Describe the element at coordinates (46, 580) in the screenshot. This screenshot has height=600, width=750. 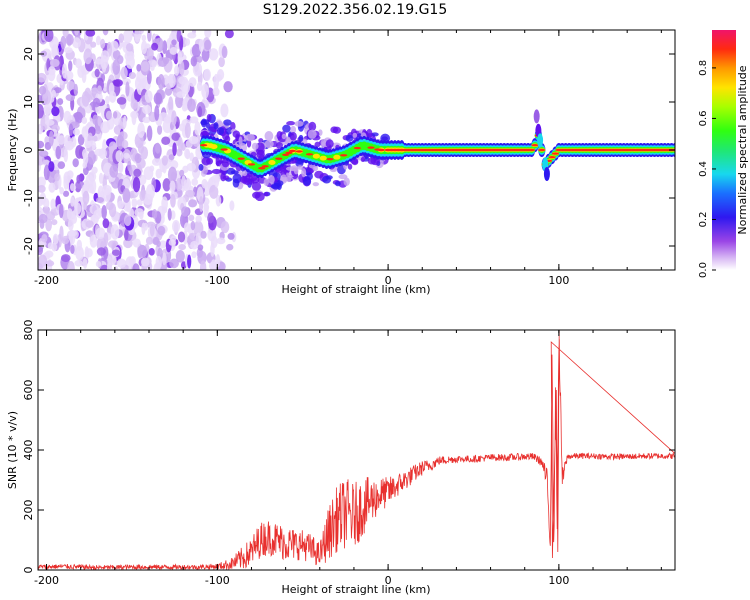
I see `snr-x-tick-label: -200` at that location.